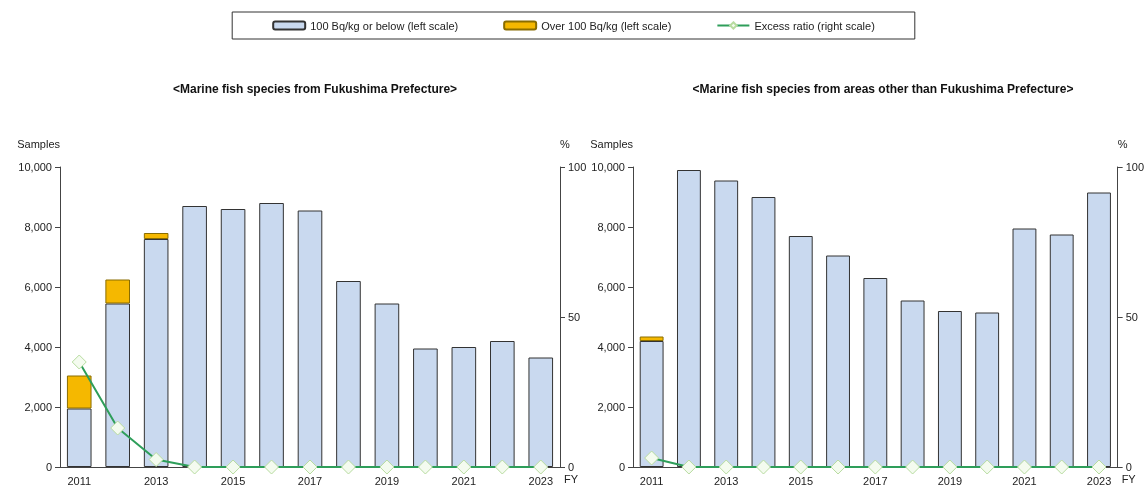 The width and height of the screenshot is (1147, 493). What do you see at coordinates (883, 89) in the screenshot?
I see `chart-title: <Marine fish species from areas other than Fukushima Prefecture>` at bounding box center [883, 89].